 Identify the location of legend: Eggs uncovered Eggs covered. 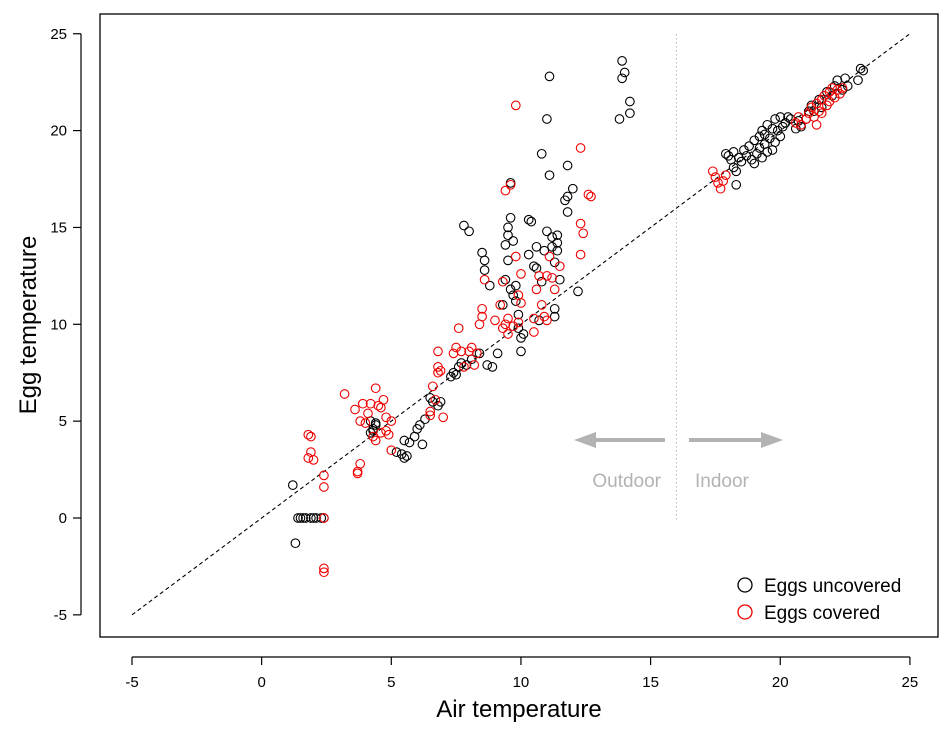
(819, 600).